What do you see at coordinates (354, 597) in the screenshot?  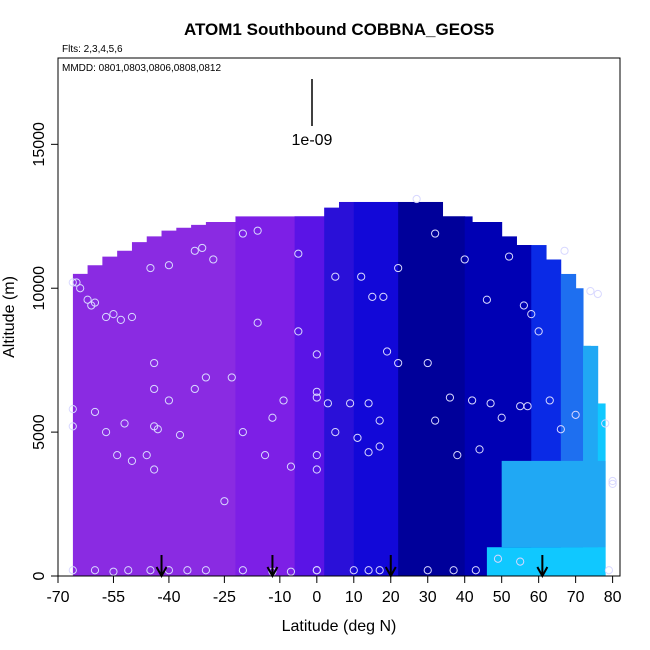 I see `x-tick-label: 10` at bounding box center [354, 597].